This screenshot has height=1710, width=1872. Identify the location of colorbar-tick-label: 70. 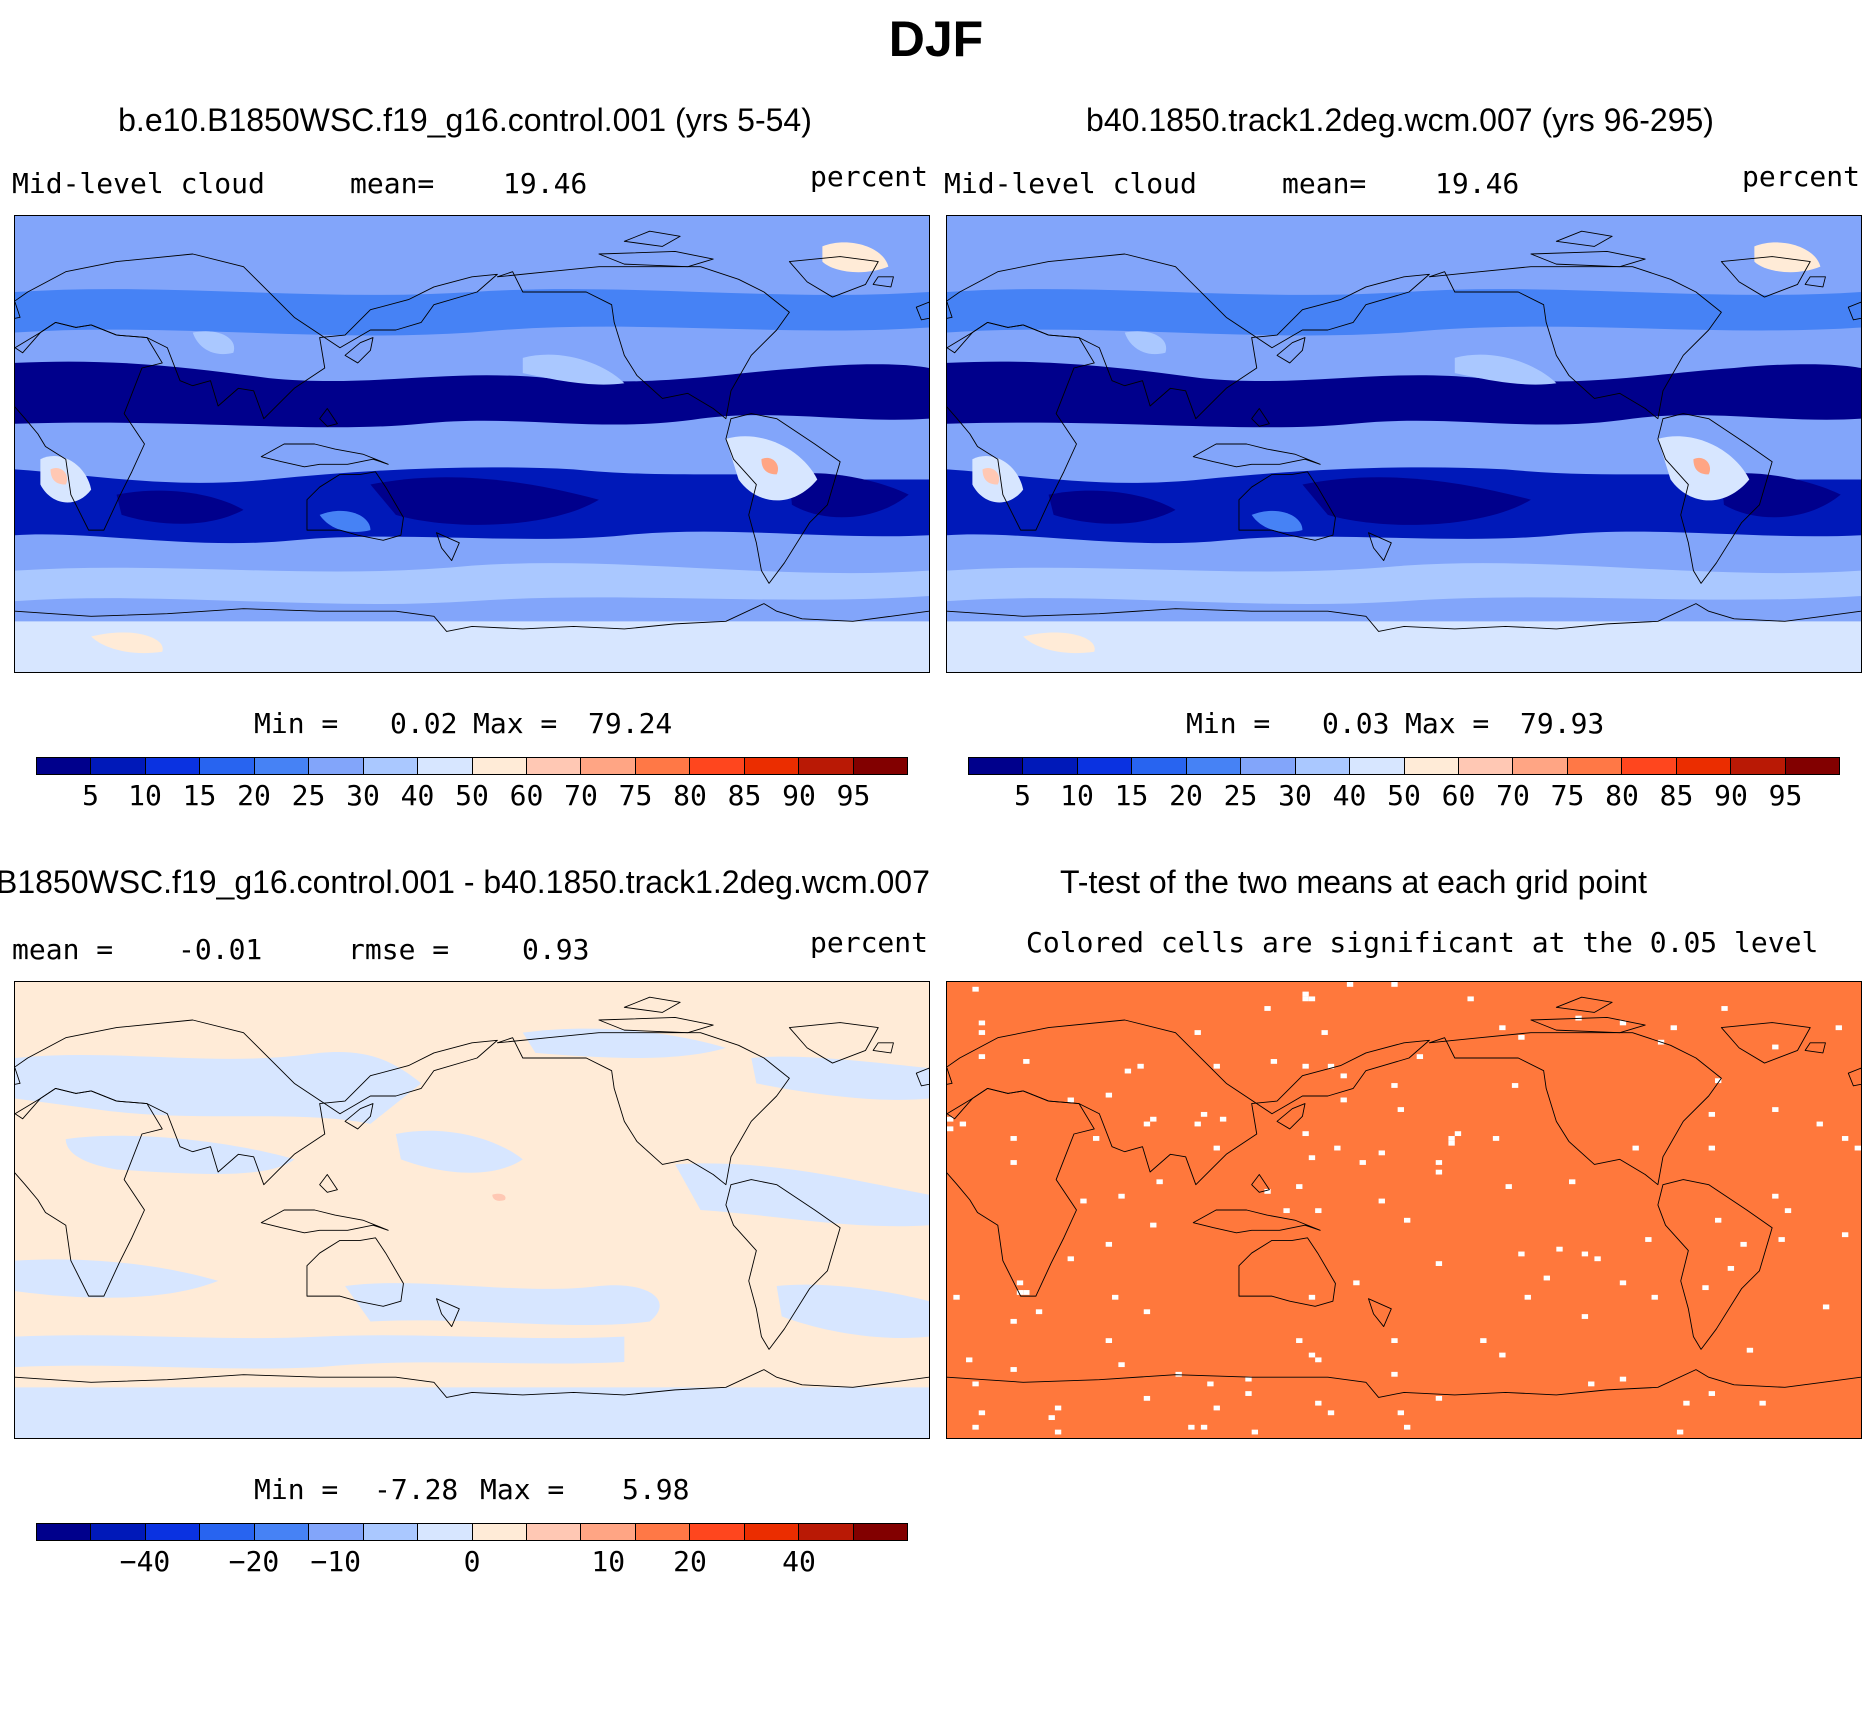
(581, 795).